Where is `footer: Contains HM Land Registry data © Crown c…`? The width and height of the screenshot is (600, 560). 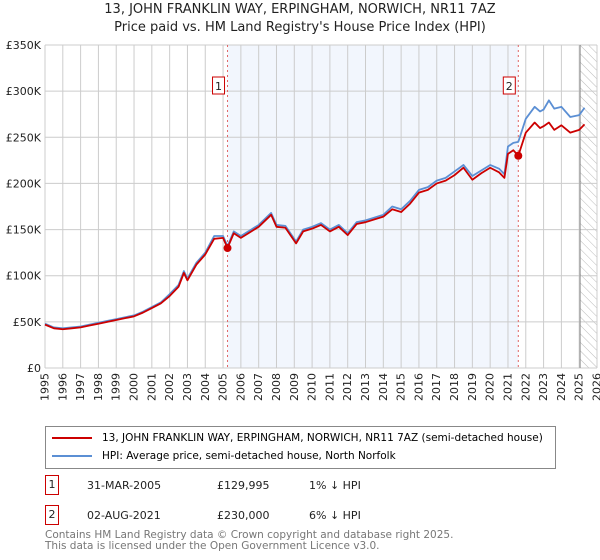
footer: Contains HM Land Registry data © Crown c… is located at coordinates (249, 541).